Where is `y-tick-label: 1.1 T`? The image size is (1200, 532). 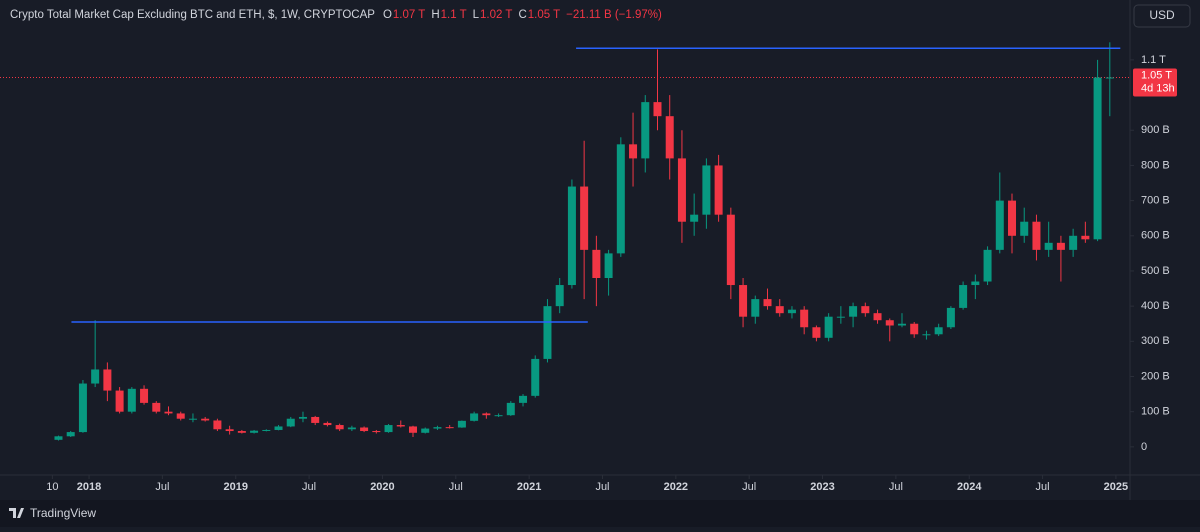
y-tick-label: 1.1 T is located at coordinates (1153, 60).